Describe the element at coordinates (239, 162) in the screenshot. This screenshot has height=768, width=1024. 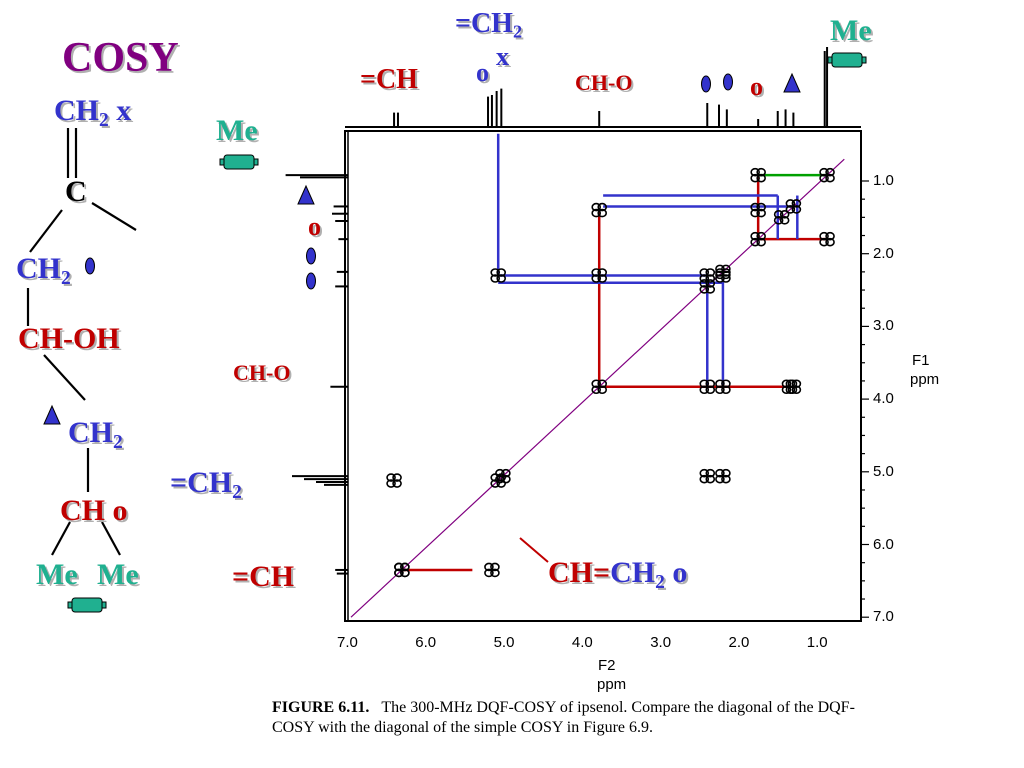
I see `me-marker-left` at that location.